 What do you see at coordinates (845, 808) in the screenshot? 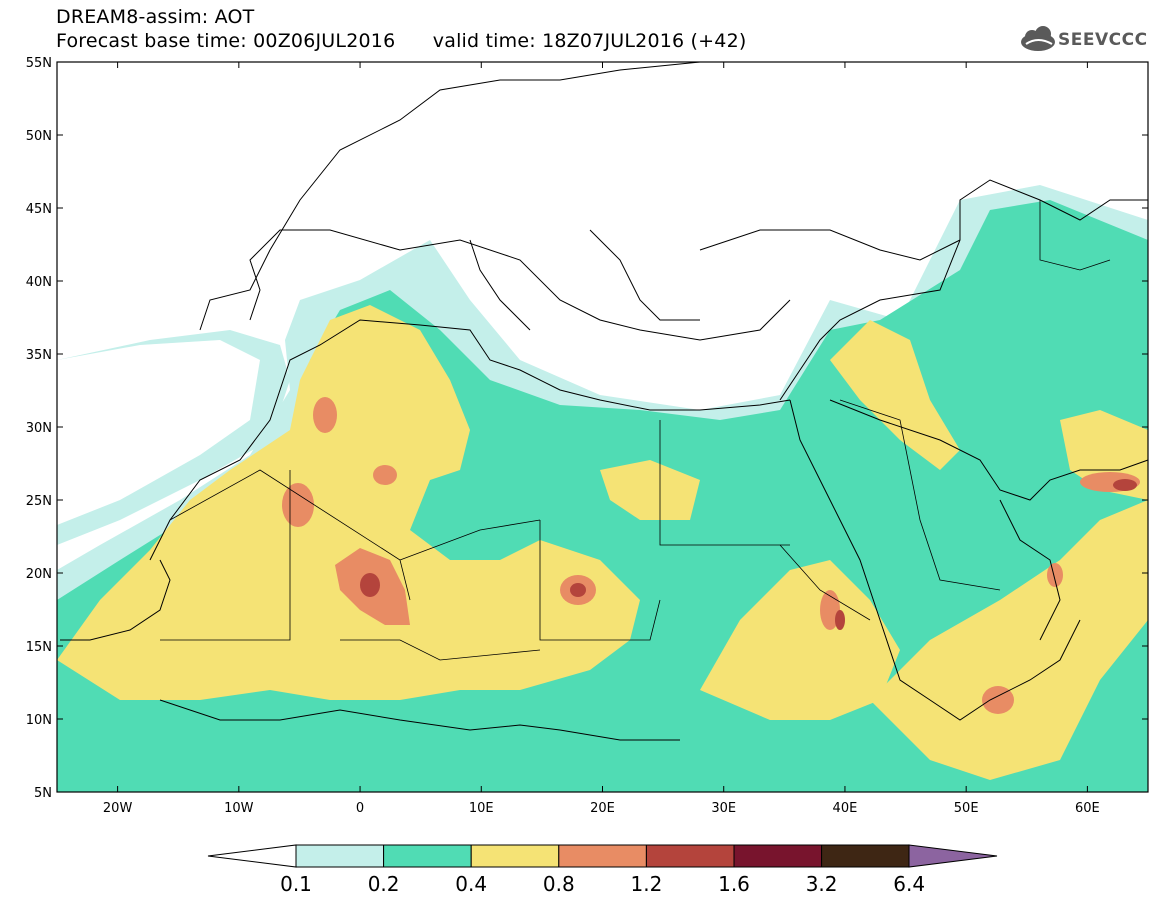
I see `lon-tick-label: 40E` at bounding box center [845, 808].